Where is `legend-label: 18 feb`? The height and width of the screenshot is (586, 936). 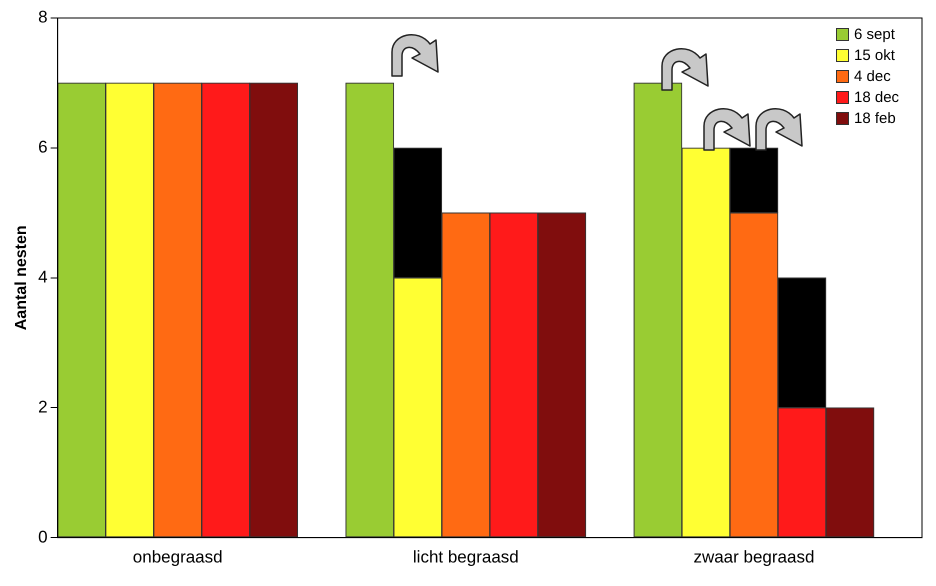 legend-label: 18 feb is located at coordinates (875, 119).